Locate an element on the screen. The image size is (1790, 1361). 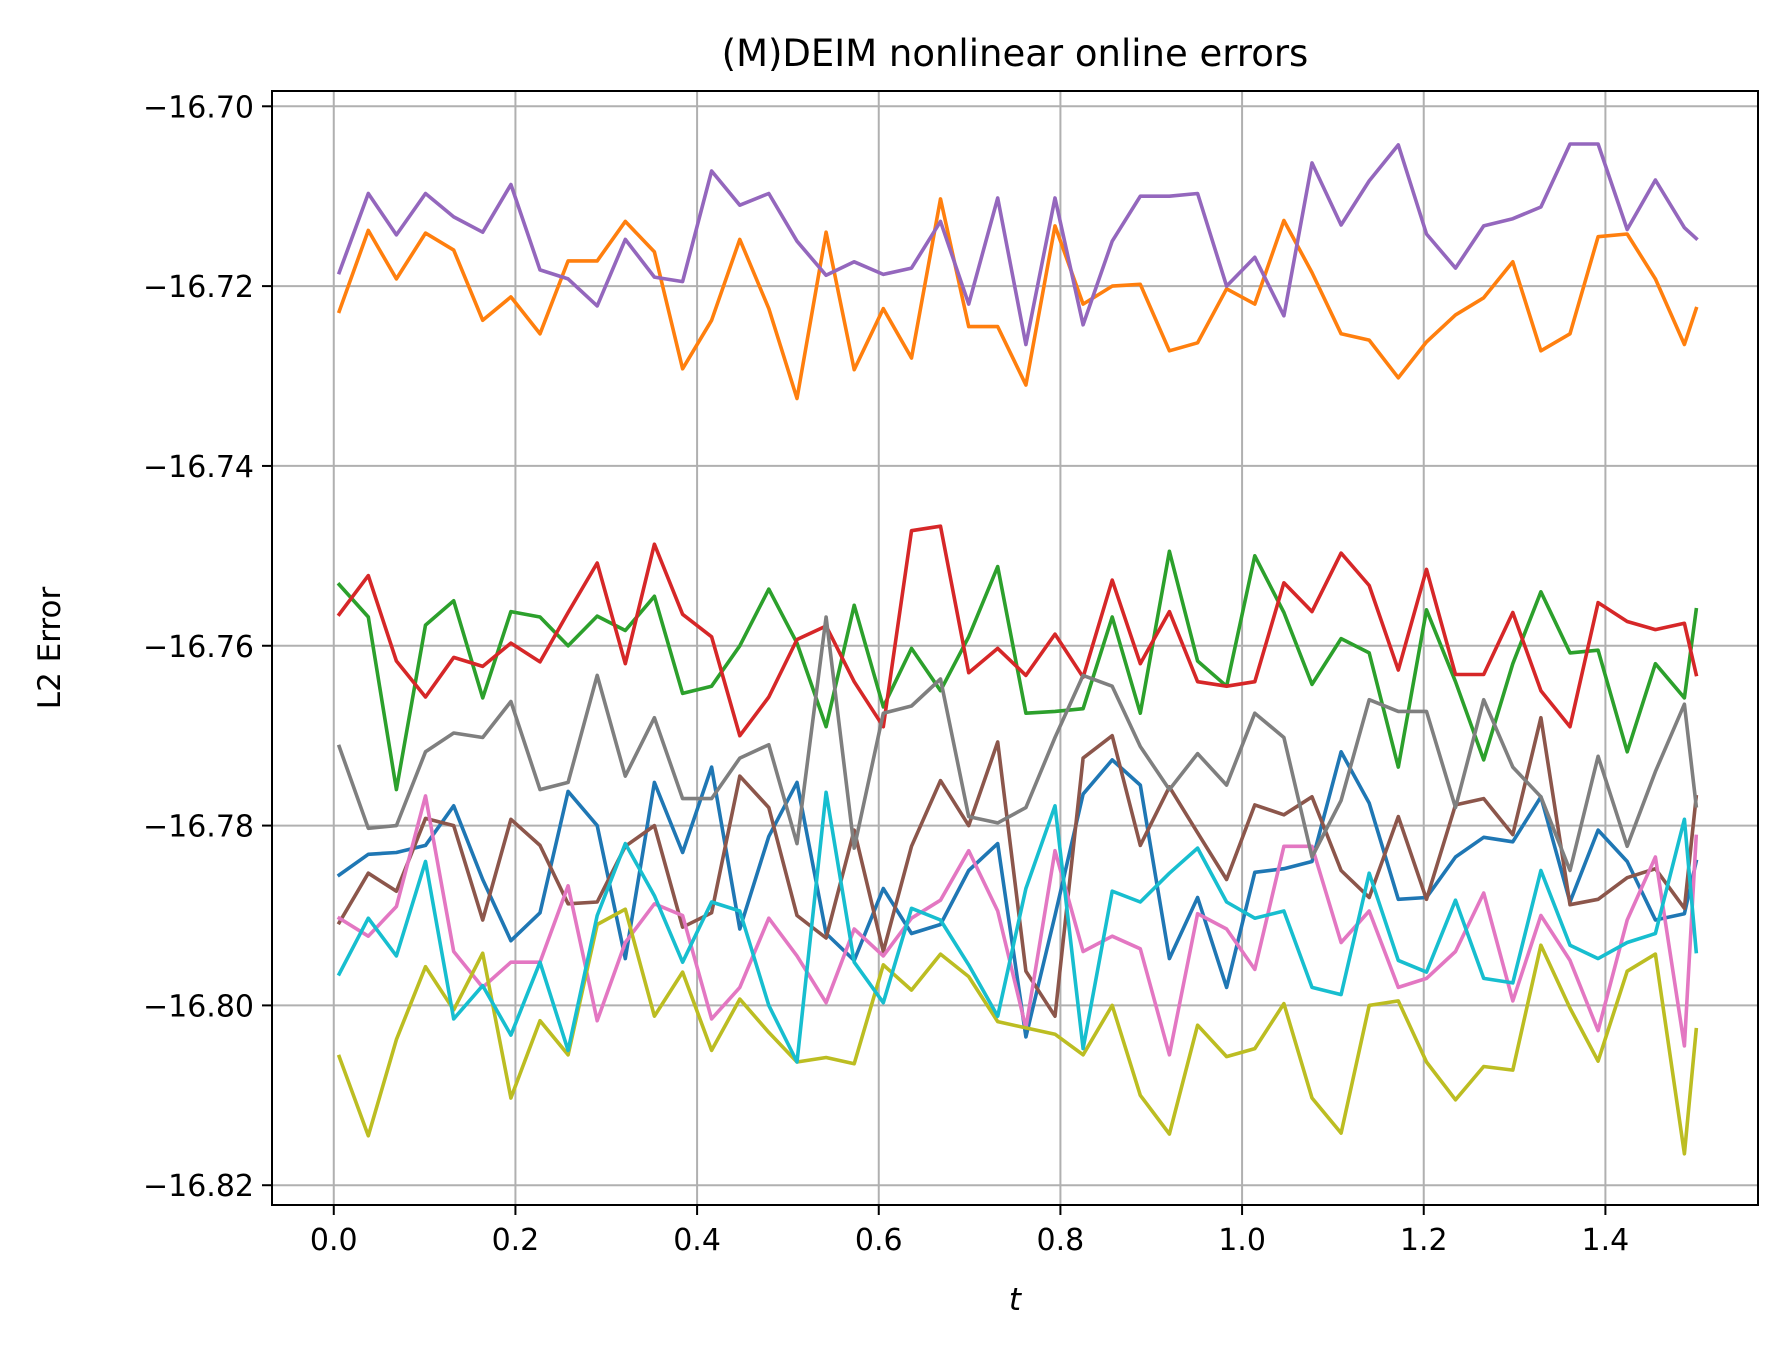
y-tick-label: −16.70 is located at coordinates (198, 107).